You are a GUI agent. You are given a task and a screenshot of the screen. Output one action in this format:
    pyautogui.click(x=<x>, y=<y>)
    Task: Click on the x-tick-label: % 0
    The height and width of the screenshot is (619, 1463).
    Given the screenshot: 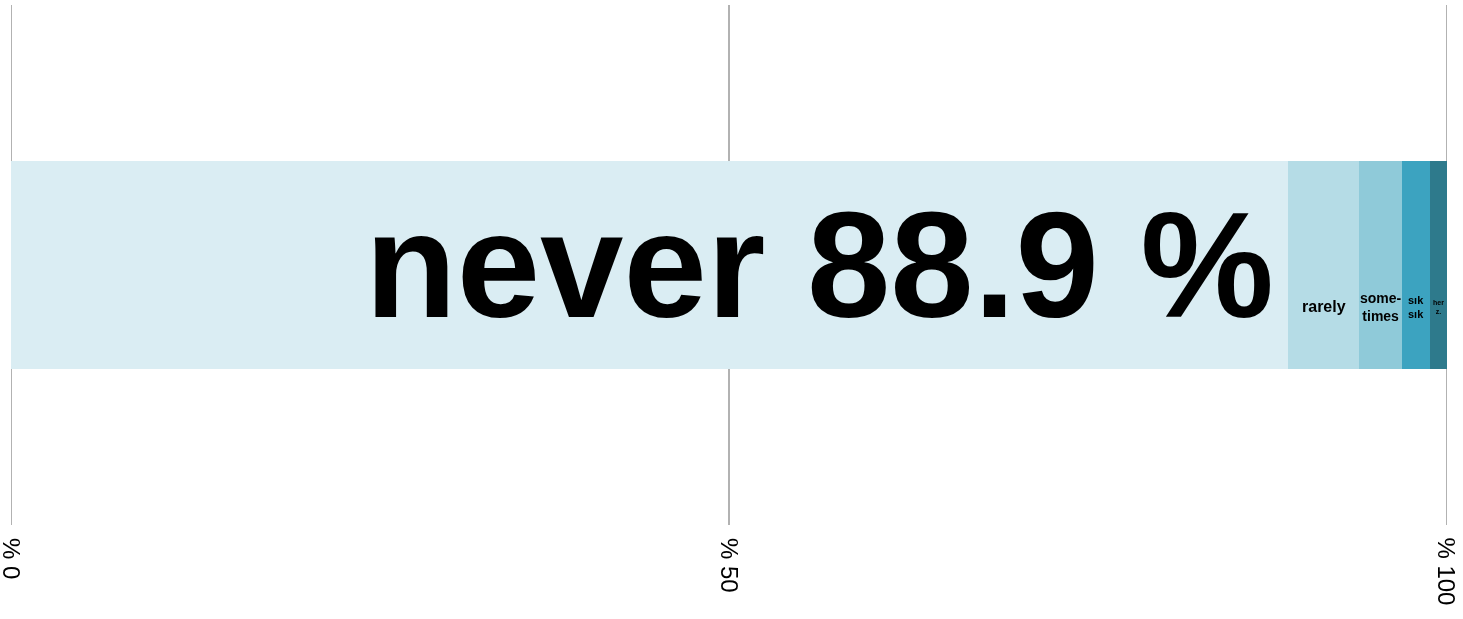 What is the action you would take?
    pyautogui.click(x=12, y=558)
    